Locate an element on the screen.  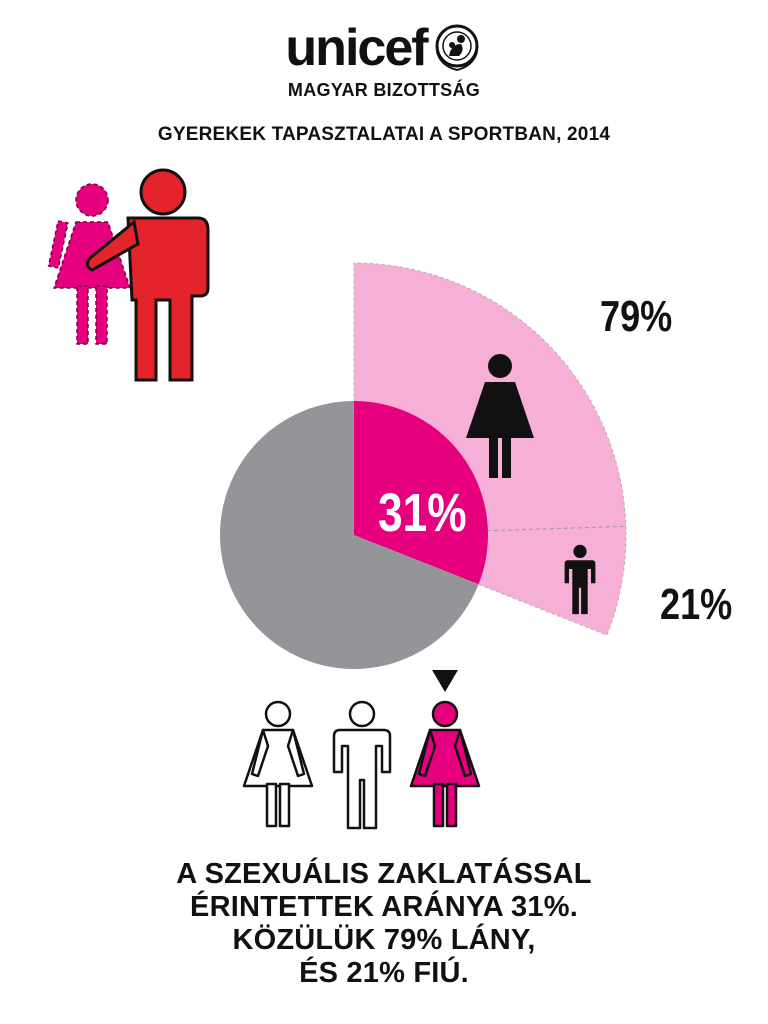
page-title: GYEREKEK TAPASZTALATAI A SPORTBAN, 2014 is located at coordinates (384, 134).